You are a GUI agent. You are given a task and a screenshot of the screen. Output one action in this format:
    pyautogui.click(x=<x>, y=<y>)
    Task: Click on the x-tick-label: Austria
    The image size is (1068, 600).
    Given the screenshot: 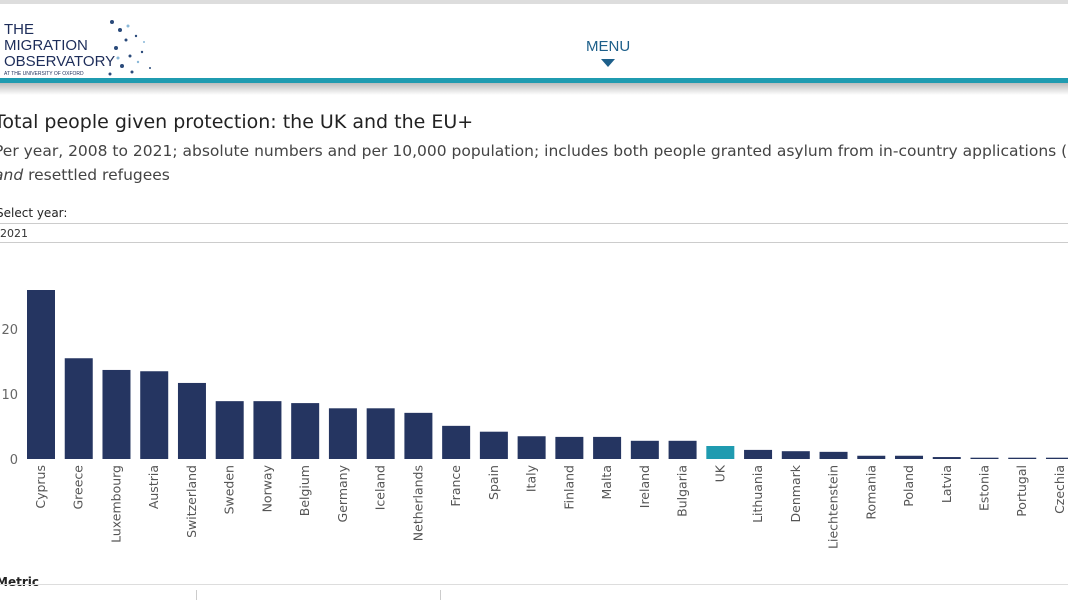 What is the action you would take?
    pyautogui.click(x=153, y=487)
    